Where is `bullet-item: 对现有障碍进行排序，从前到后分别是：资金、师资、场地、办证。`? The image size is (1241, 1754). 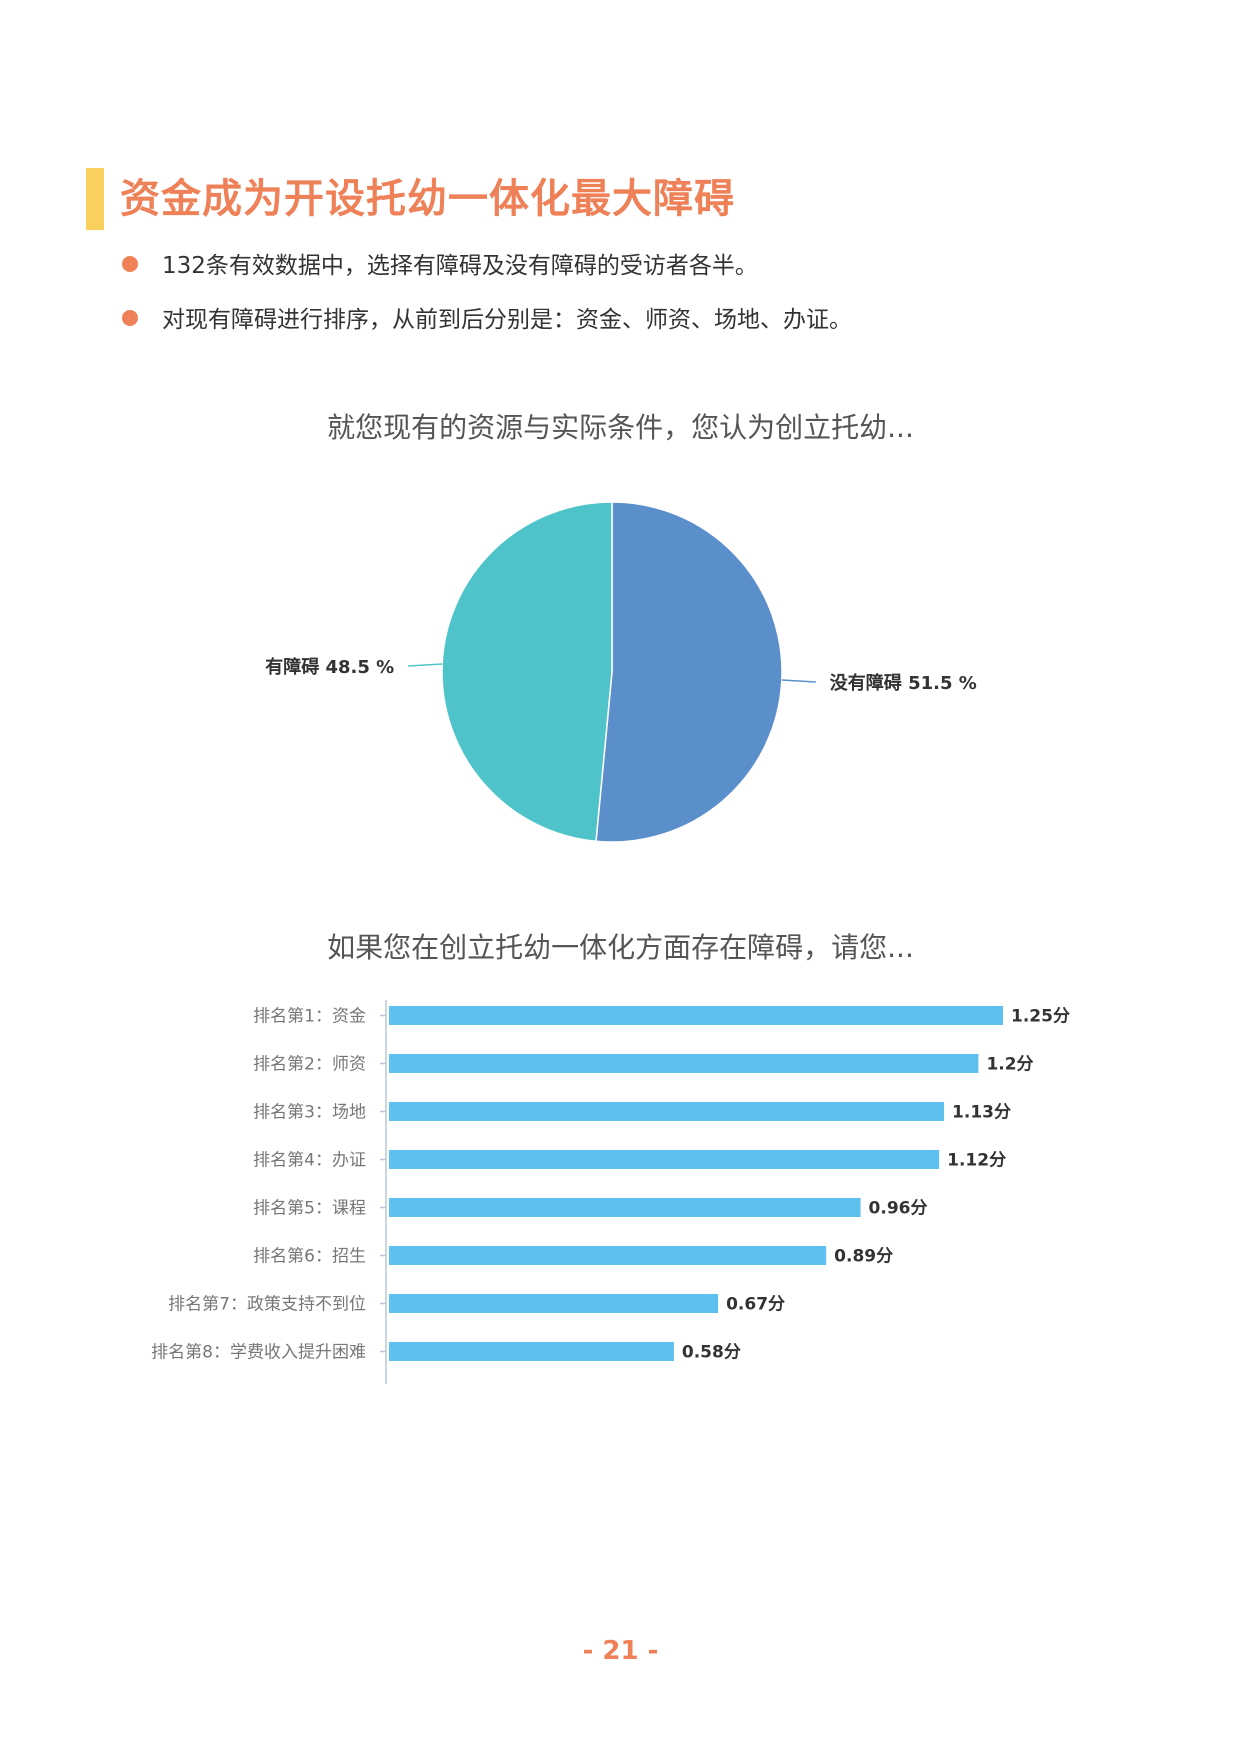
bullet-item: 对现有障碍进行排序，从前到后分别是：资金、师资、场地、办证。 is located at coordinates (643, 327).